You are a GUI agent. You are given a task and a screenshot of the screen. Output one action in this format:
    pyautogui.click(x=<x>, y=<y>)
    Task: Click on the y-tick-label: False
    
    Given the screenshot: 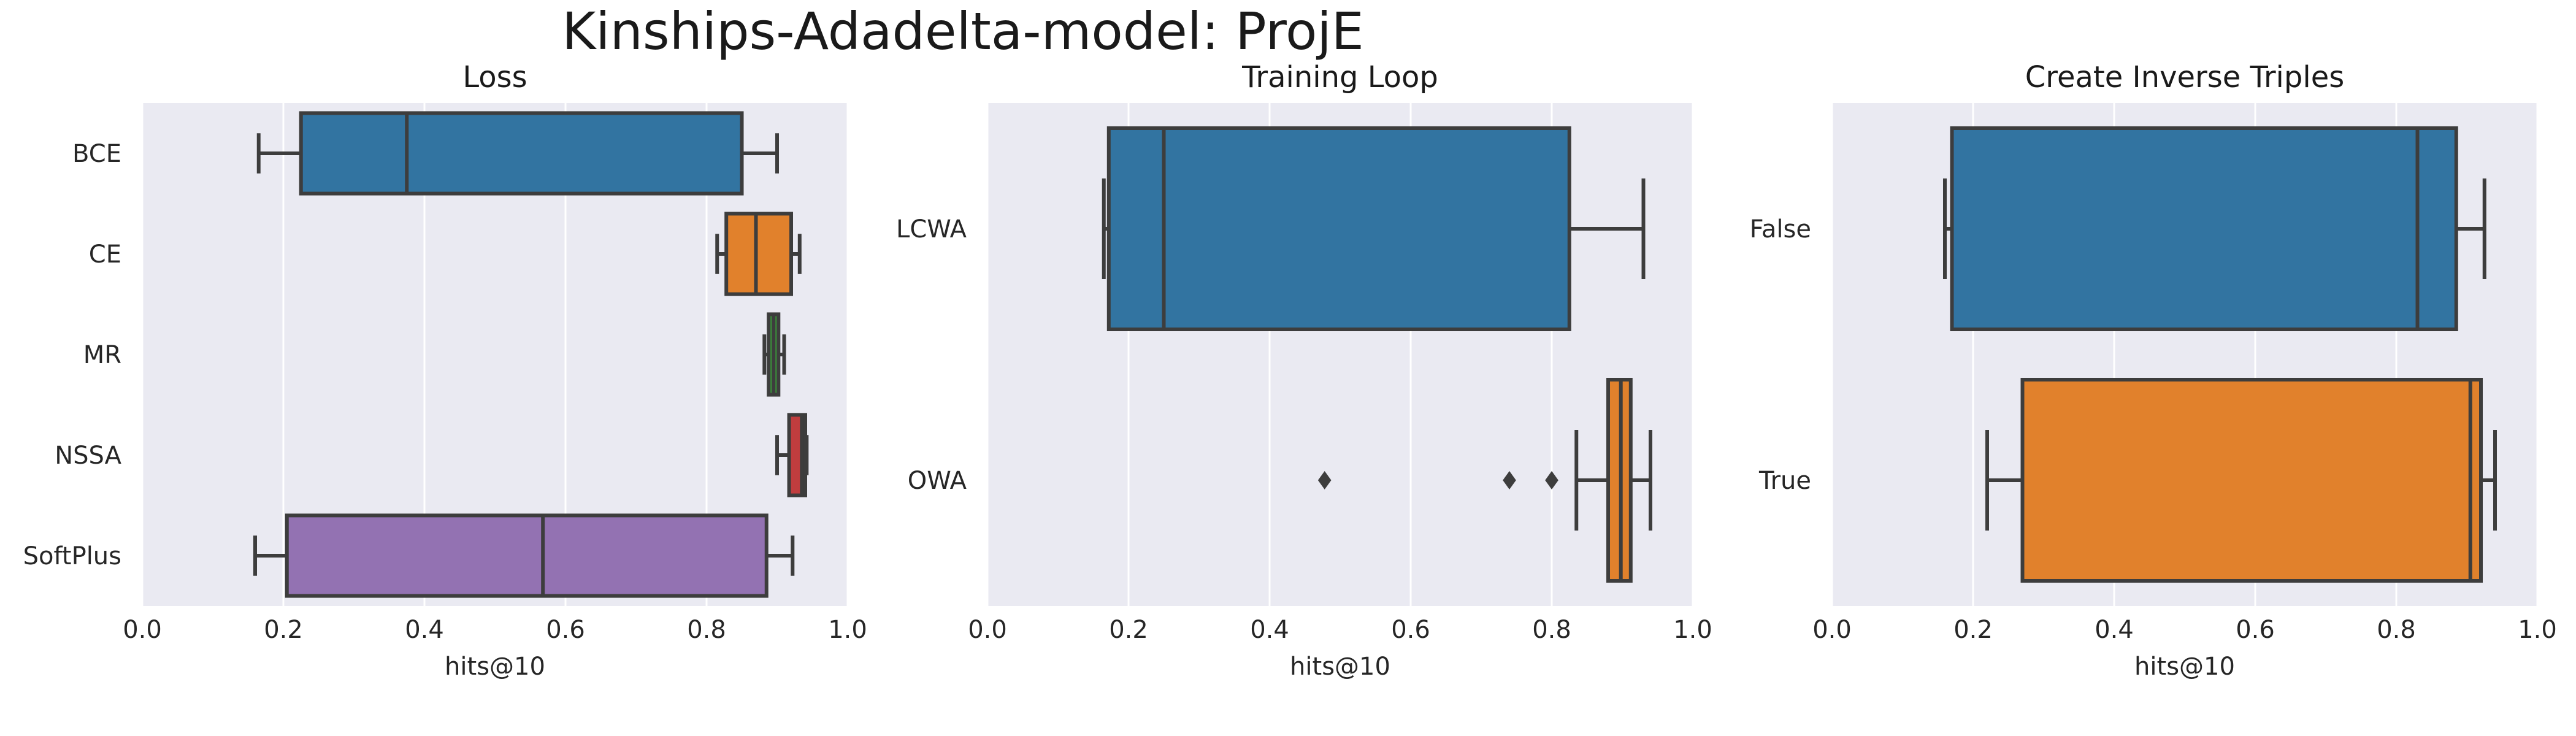 What is the action you would take?
    pyautogui.click(x=1780, y=229)
    